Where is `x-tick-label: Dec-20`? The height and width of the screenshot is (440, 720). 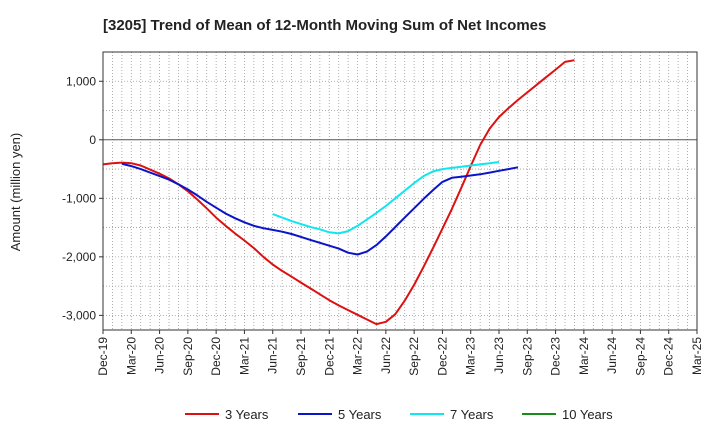
x-tick-label: Dec-20 is located at coordinates (216, 356).